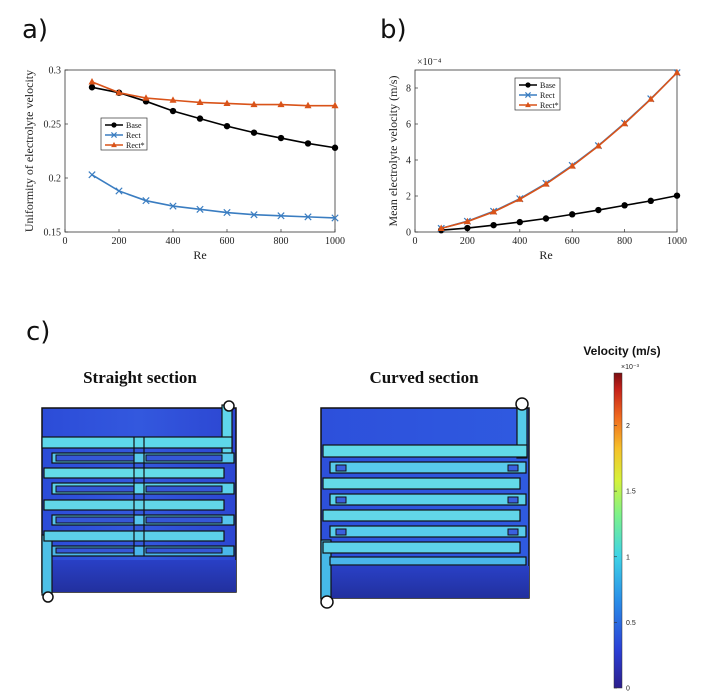 This screenshot has width=709, height=700. What do you see at coordinates (408, 197) in the screenshot?
I see `y-tick-label: 2` at bounding box center [408, 197].